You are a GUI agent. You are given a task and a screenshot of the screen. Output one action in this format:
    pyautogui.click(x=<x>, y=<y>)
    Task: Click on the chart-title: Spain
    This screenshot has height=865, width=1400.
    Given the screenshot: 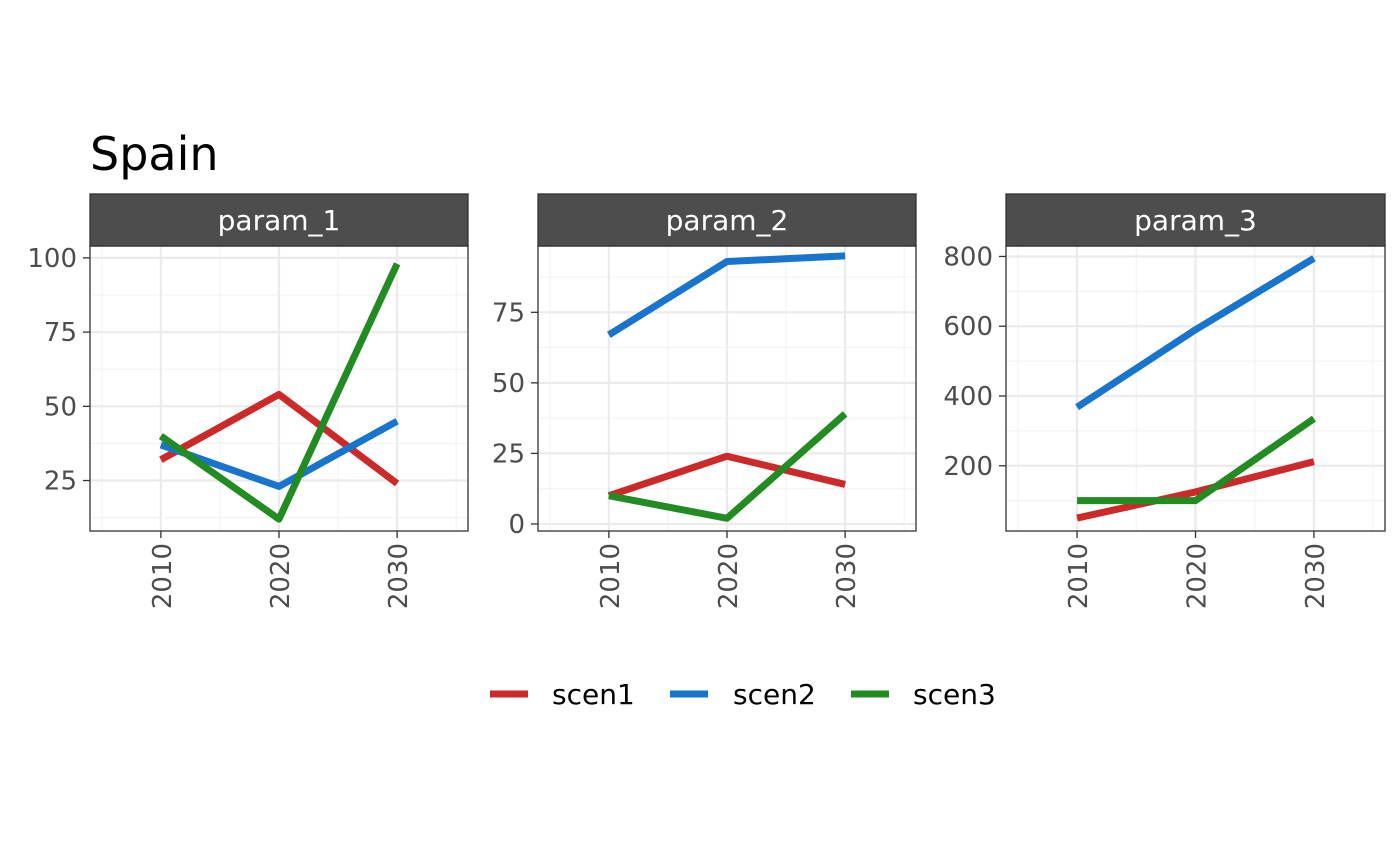 What is the action you would take?
    pyautogui.click(x=154, y=154)
    